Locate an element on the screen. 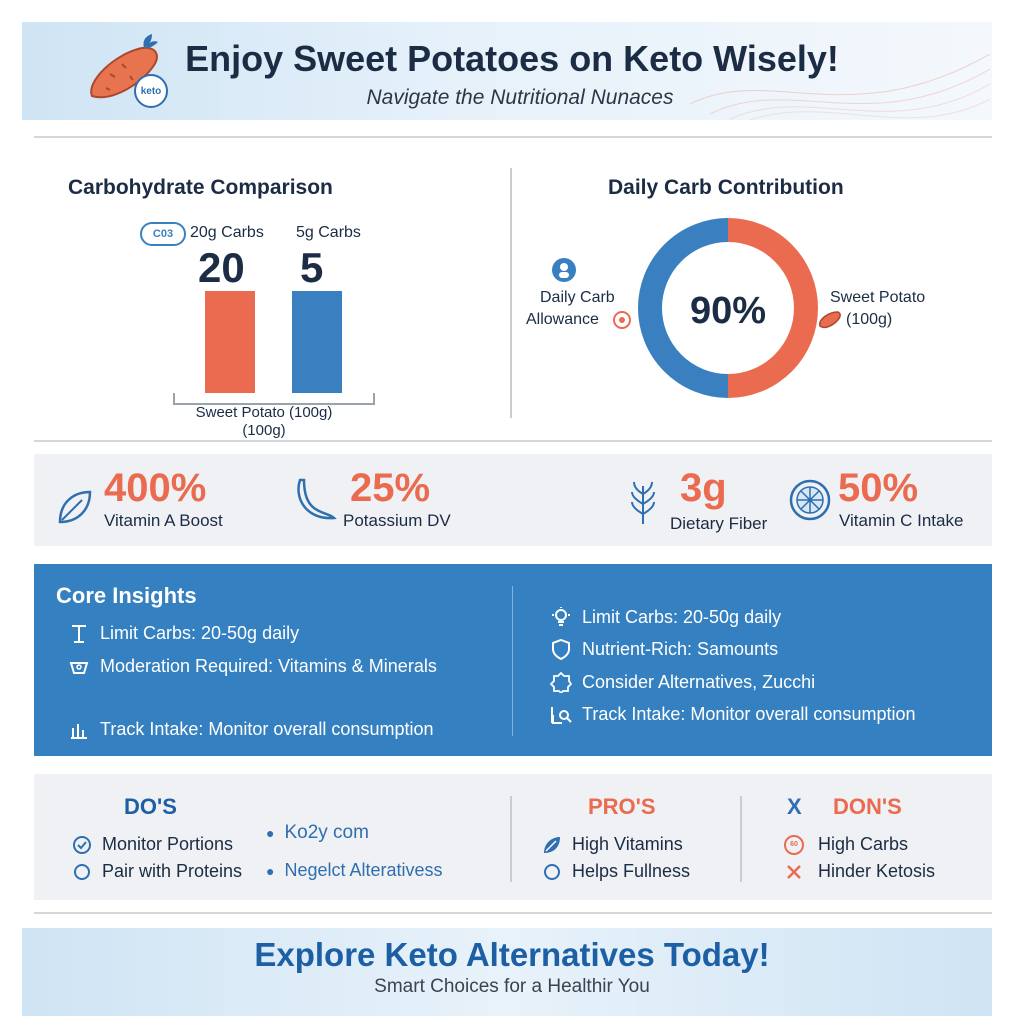  check-circle-icon is located at coordinates (82, 844).